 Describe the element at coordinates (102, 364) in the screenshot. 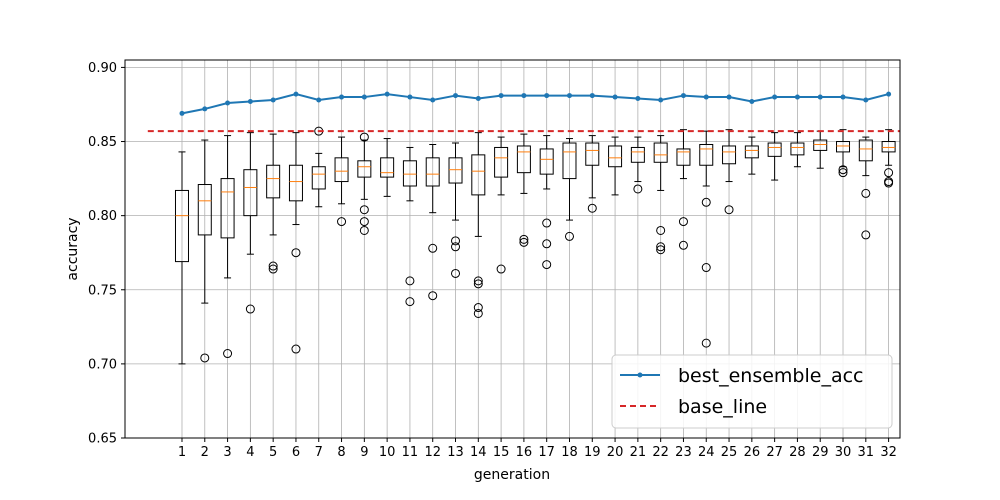

I see `y-tick-label: 0.70` at that location.